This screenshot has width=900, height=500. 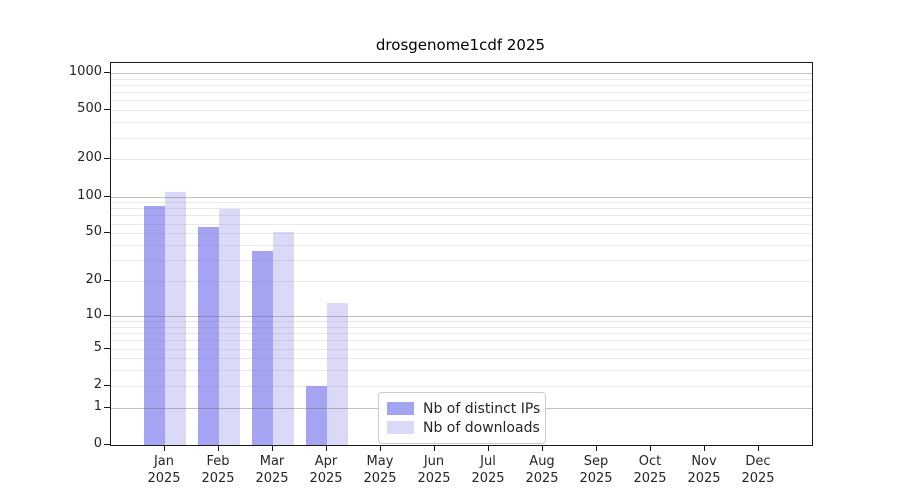 What do you see at coordinates (89, 195) in the screenshot?
I see `y-tick-label: 100` at bounding box center [89, 195].